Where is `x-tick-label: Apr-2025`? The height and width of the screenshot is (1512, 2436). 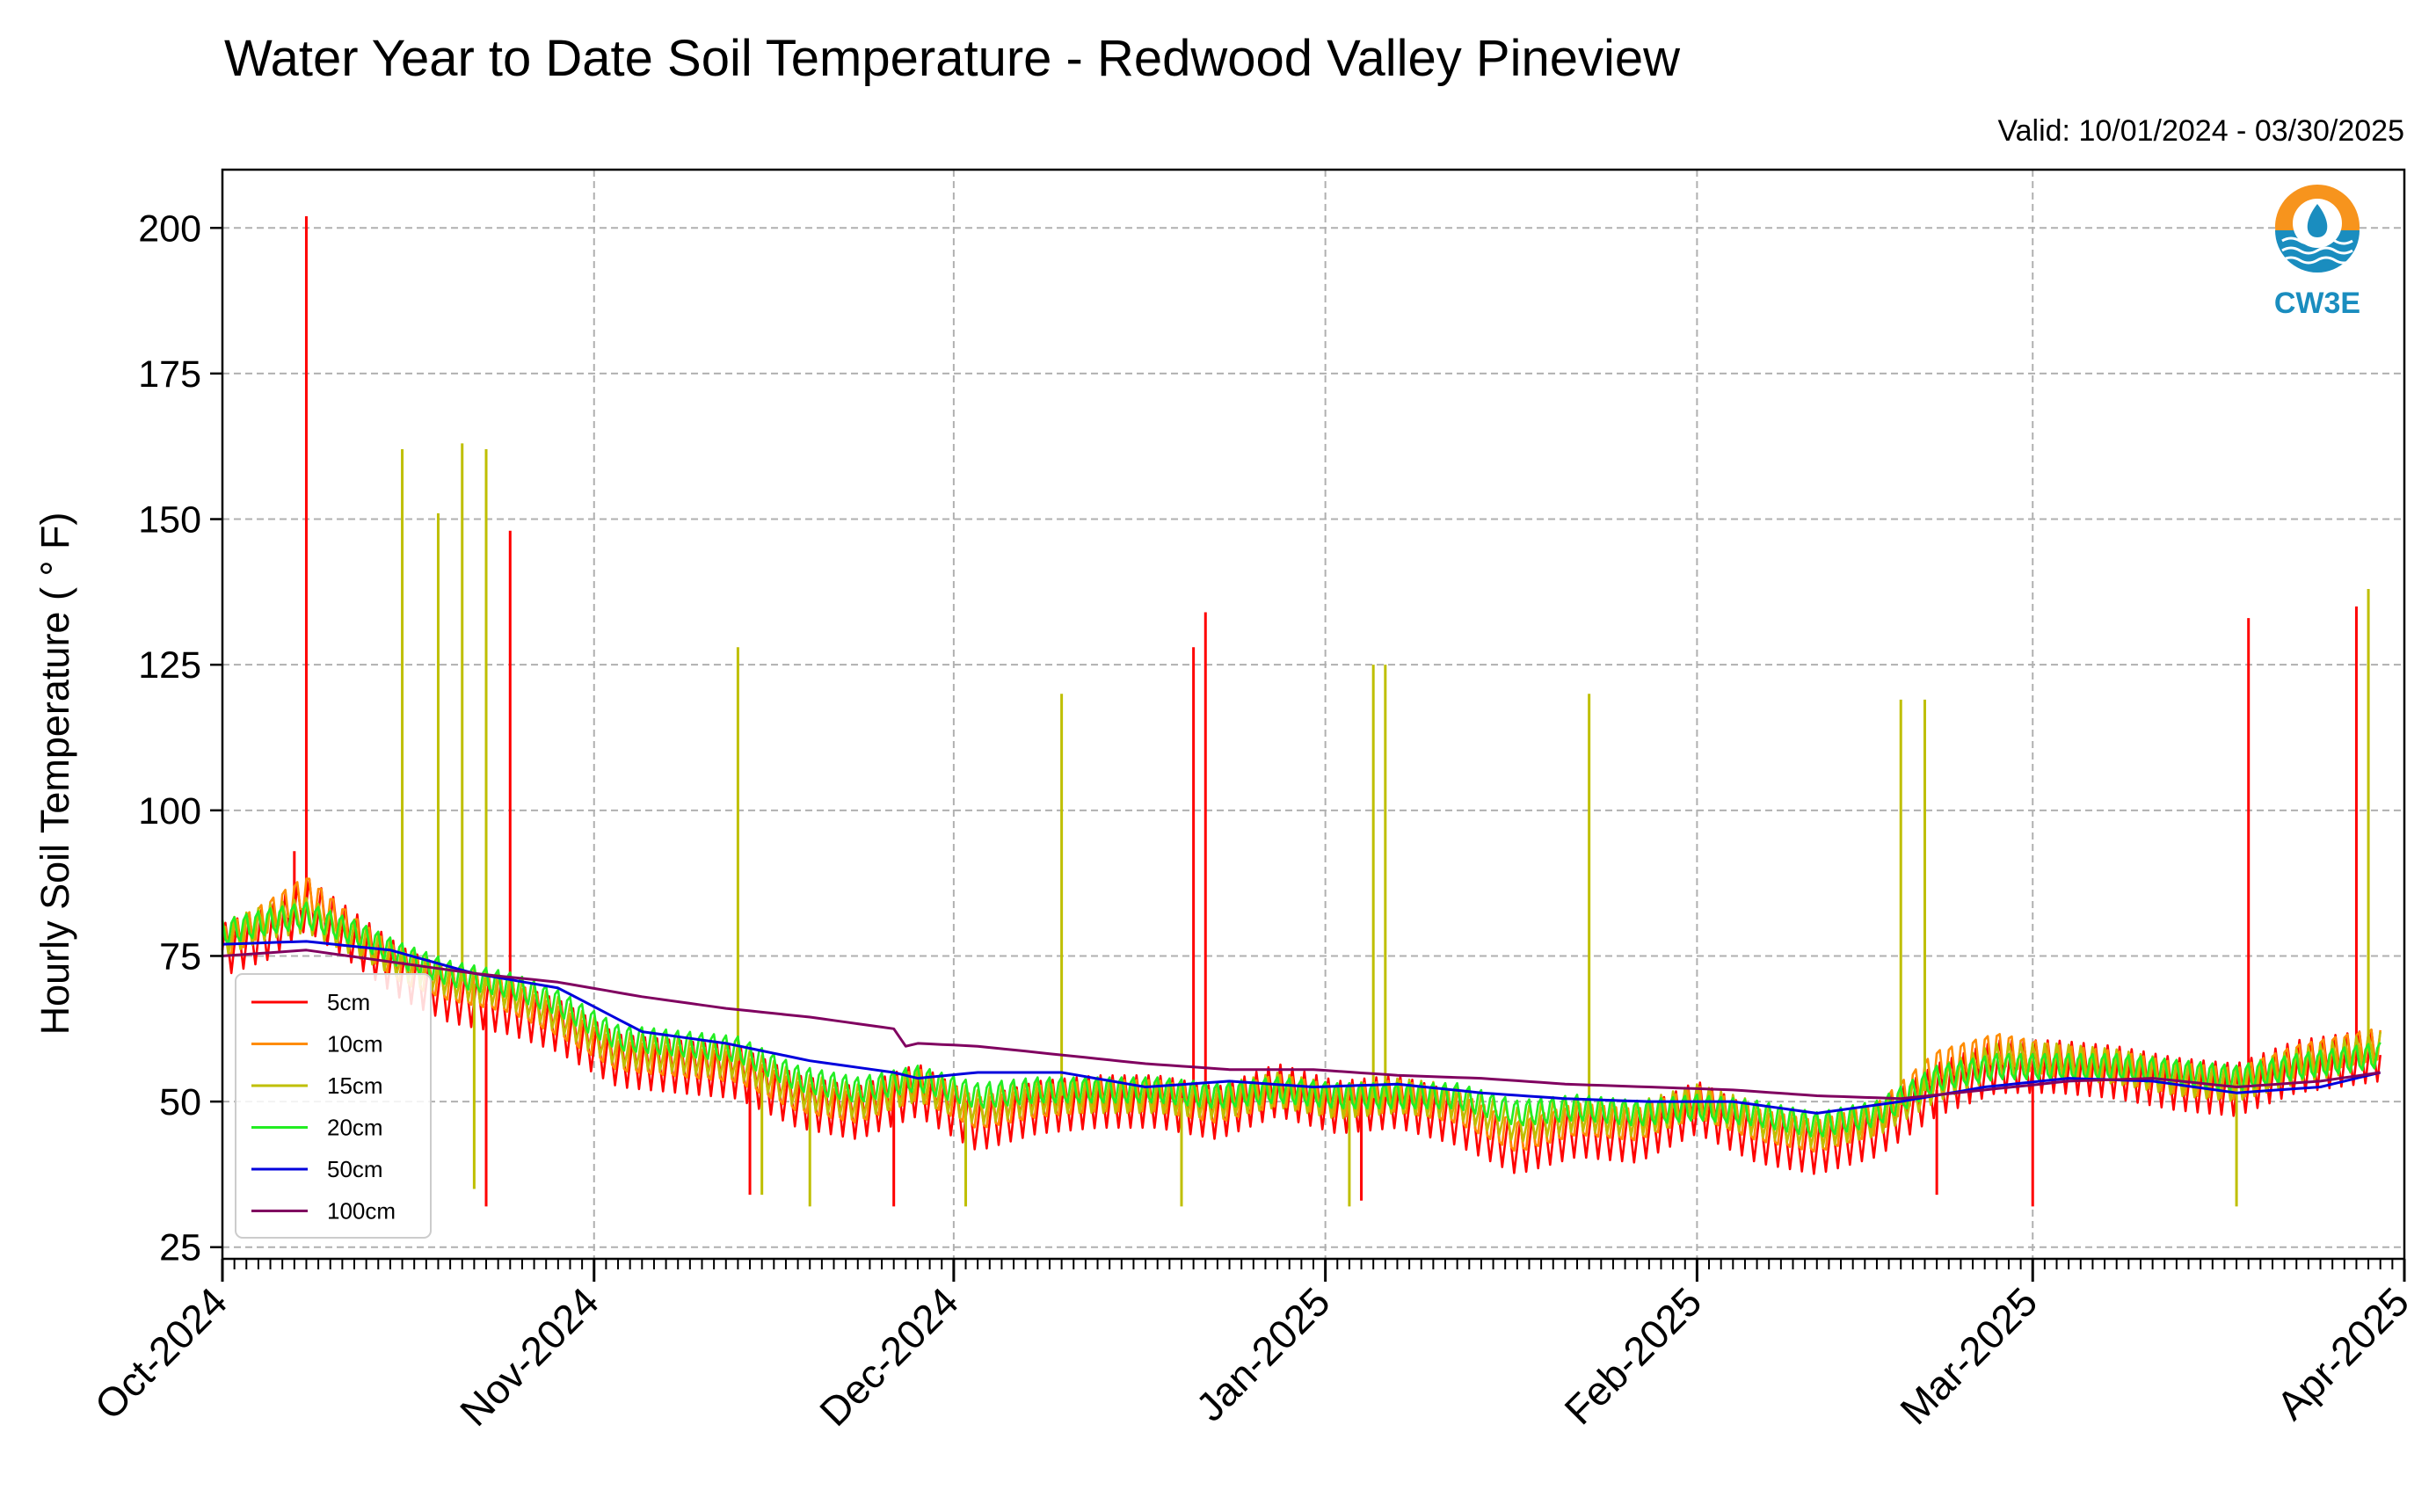 x-tick-label: Apr-2025 is located at coordinates (2342, 1353).